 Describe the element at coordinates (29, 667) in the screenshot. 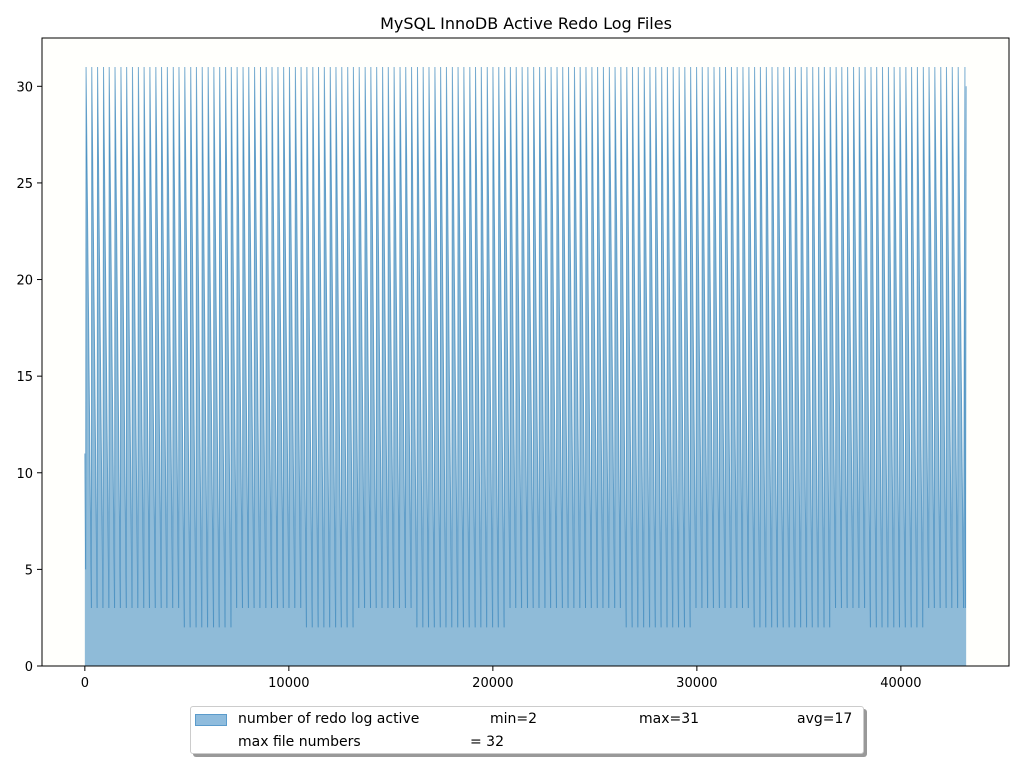

I see `y-tick-label: 0` at that location.